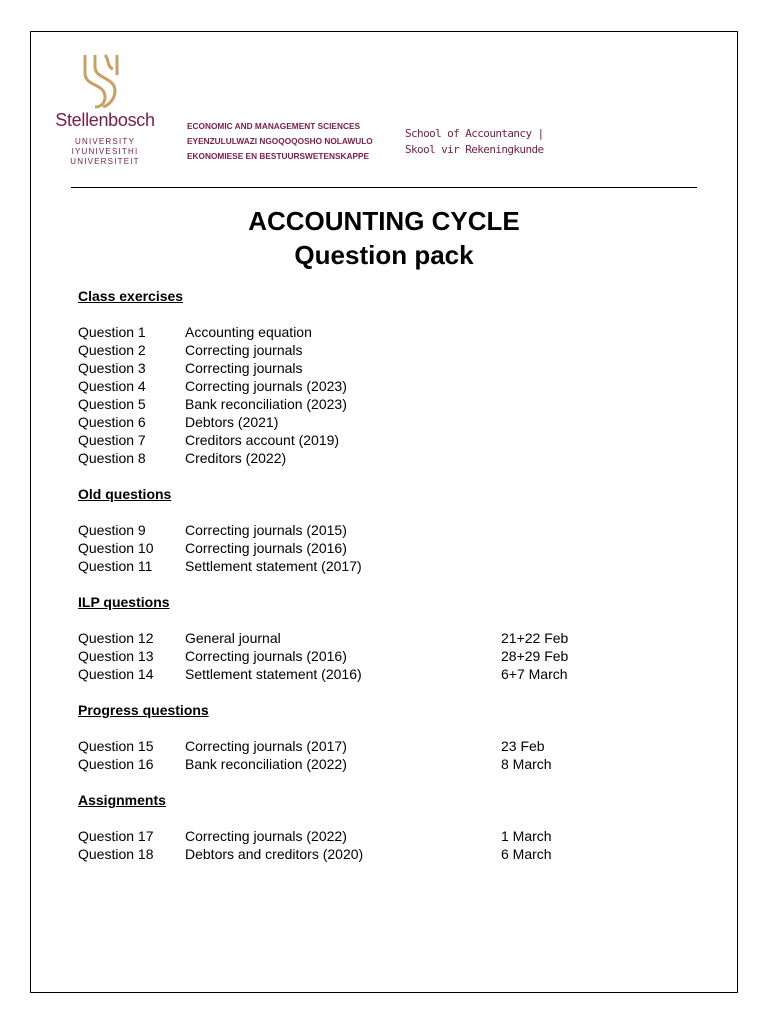  Describe the element at coordinates (112, 530) in the screenshot. I see `question-number: Question 9` at that location.